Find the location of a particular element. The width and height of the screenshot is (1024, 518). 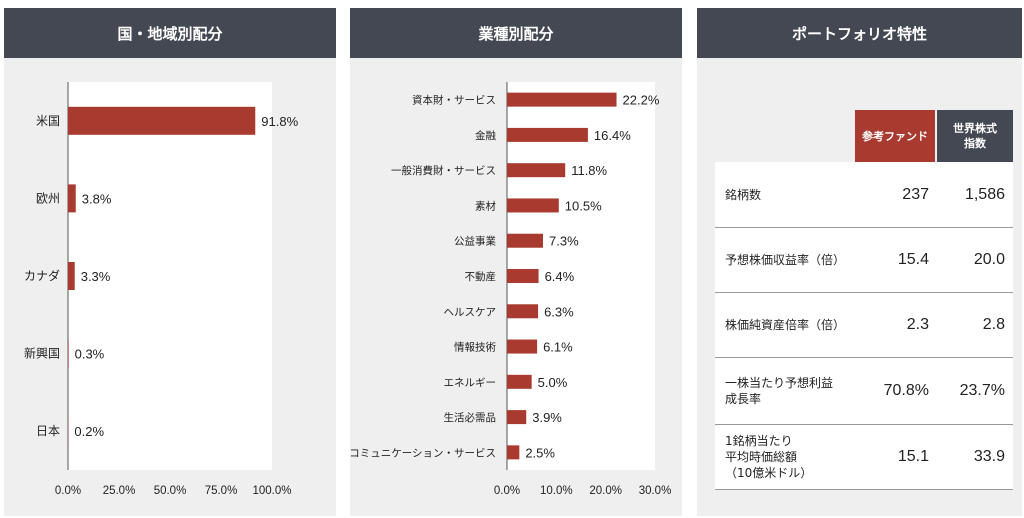

x-tick-label: 75.0% is located at coordinates (221, 491).